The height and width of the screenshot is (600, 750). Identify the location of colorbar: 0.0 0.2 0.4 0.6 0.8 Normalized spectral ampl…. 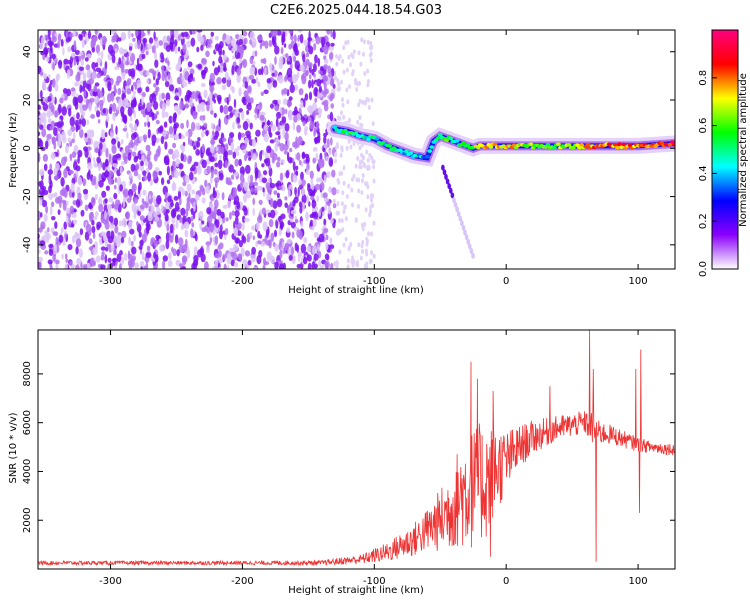
(723, 153).